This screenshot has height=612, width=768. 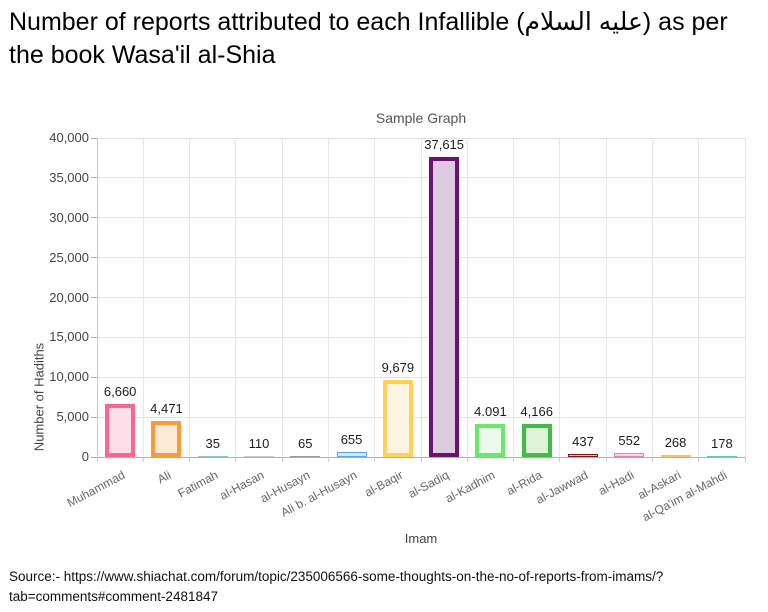 I want to click on bar-value-label: 65, so click(x=305, y=443).